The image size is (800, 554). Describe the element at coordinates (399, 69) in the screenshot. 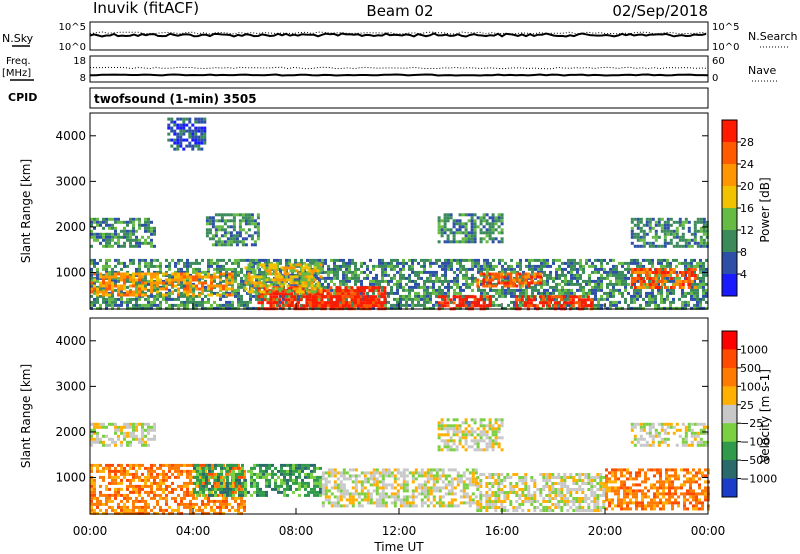

I see `freq-panel` at that location.